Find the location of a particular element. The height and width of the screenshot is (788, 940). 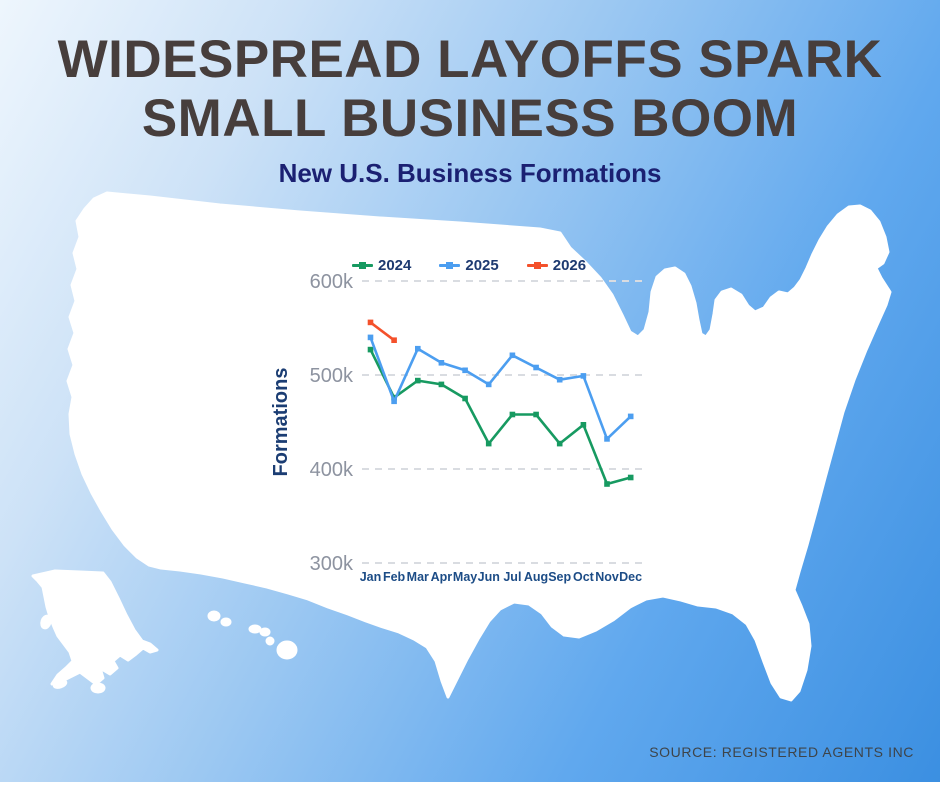

chart-legend: 2024 2025 2026 is located at coordinates (469, 265).